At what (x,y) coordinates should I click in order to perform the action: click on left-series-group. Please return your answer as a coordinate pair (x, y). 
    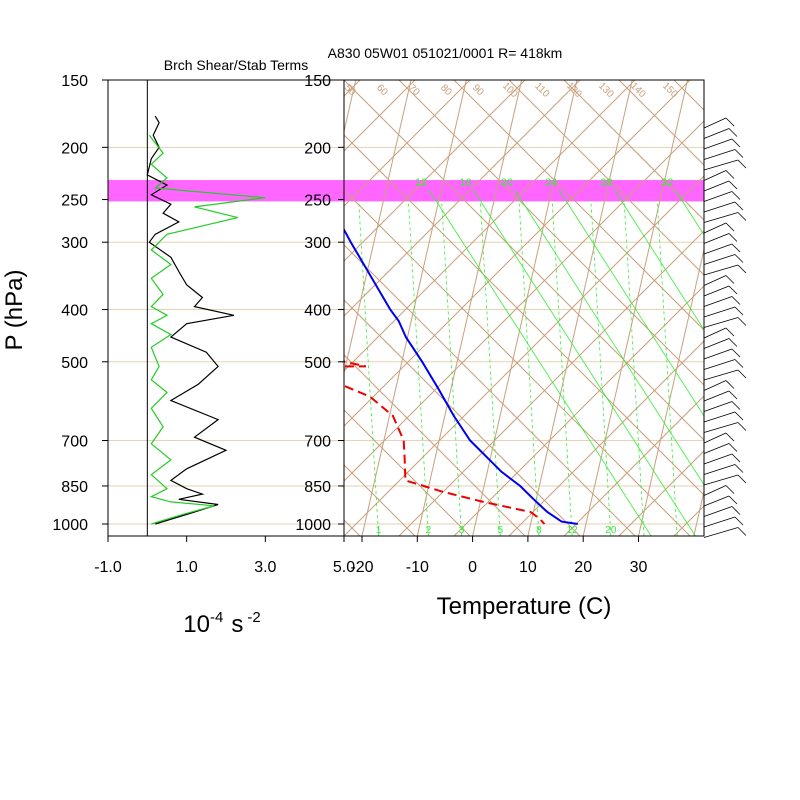
    Looking at the image, I should click on (206, 320).